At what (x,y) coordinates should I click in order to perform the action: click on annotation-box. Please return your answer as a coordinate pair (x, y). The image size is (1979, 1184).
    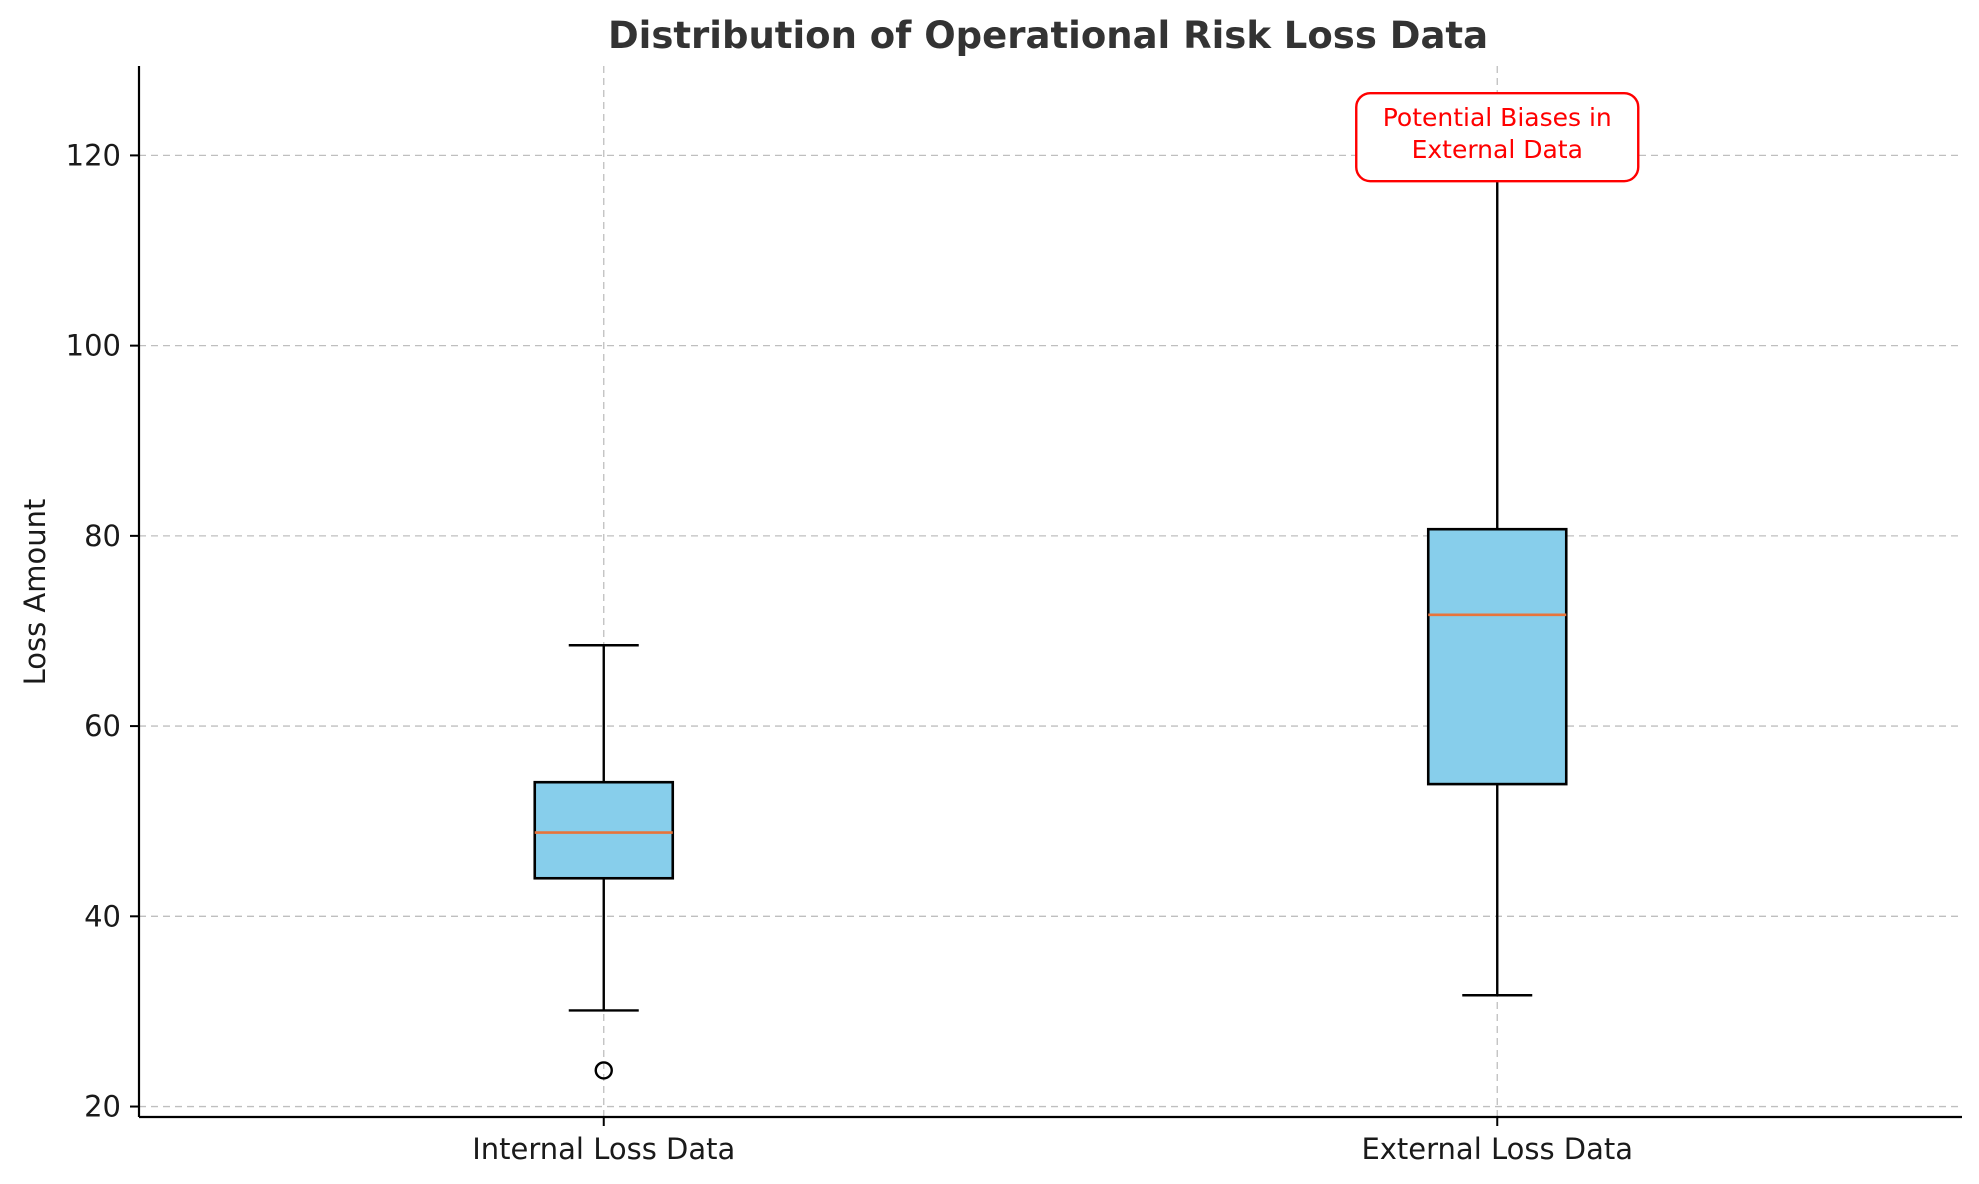
    Looking at the image, I should click on (1497, 137).